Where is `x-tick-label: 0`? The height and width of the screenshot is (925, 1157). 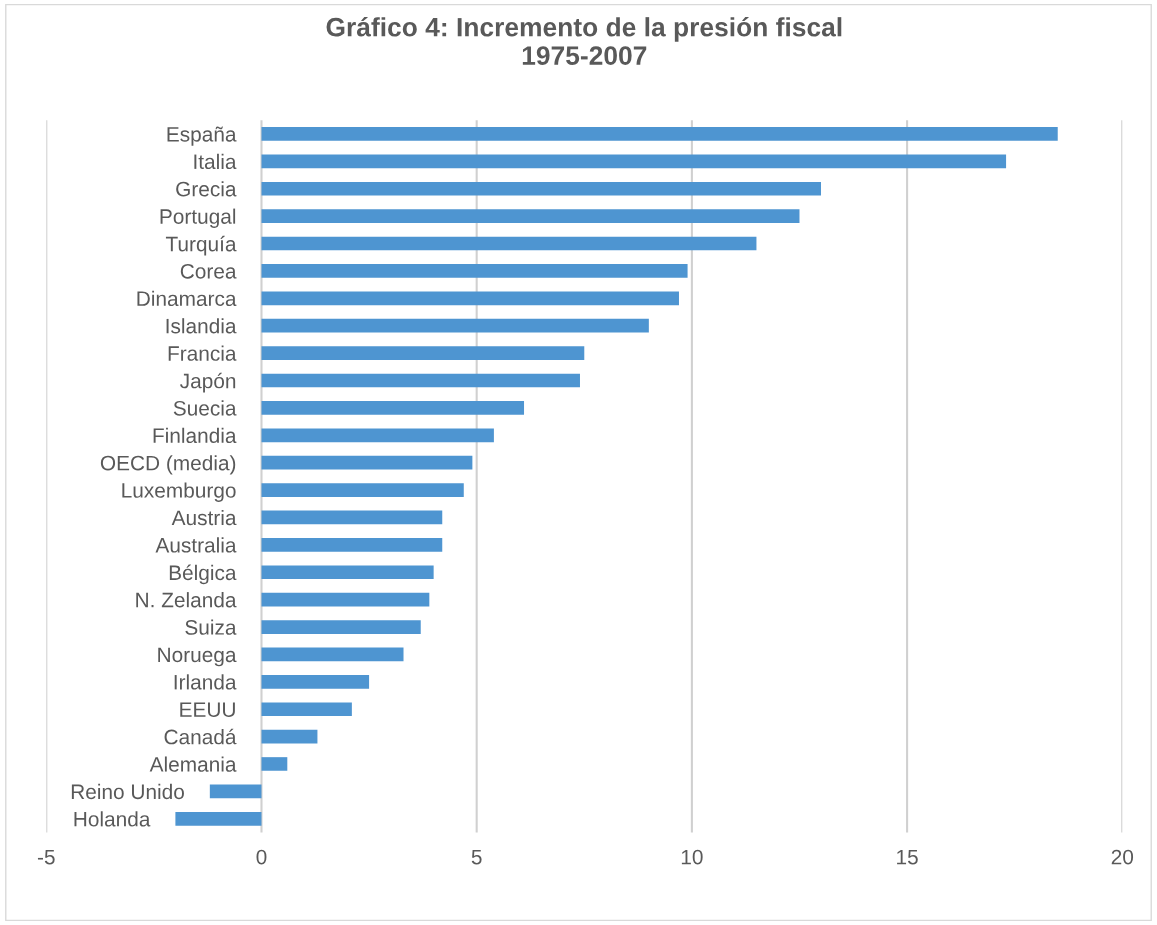
x-tick-label: 0 is located at coordinates (261, 857).